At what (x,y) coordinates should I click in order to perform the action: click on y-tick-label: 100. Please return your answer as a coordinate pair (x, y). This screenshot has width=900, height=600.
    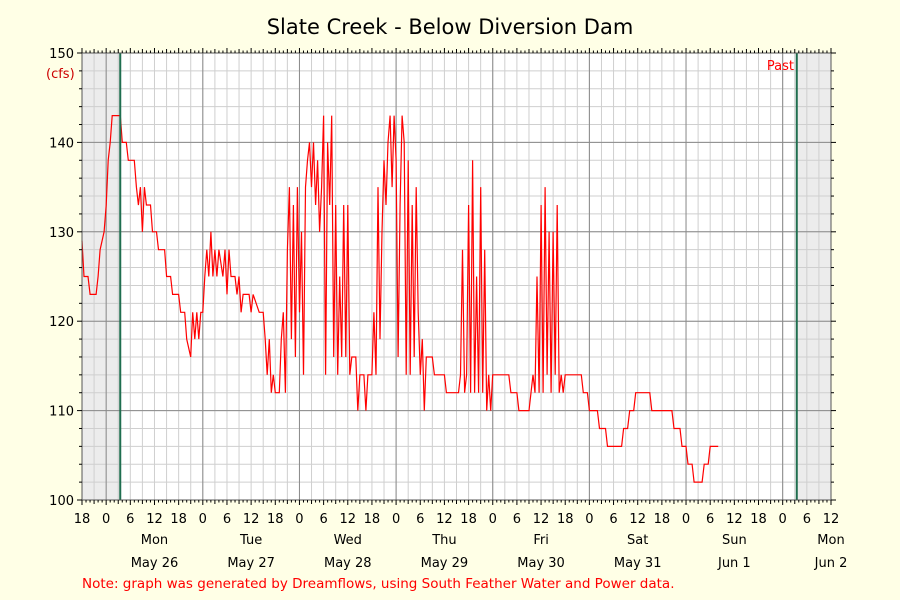
    Looking at the image, I should click on (61, 501).